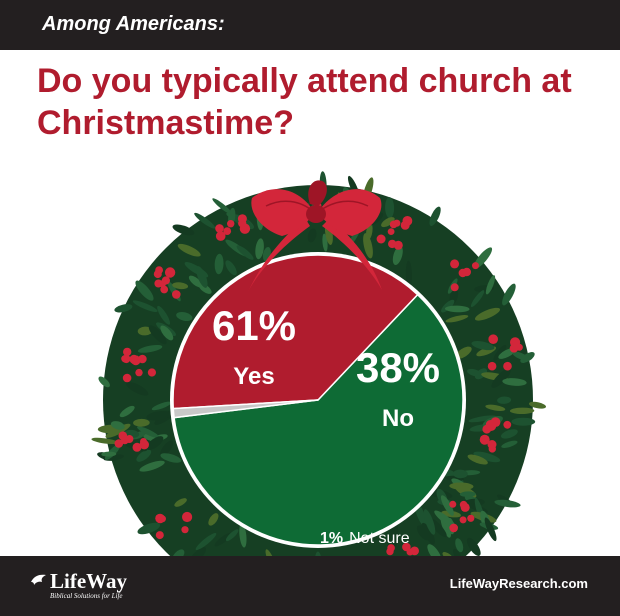 The width and height of the screenshot is (620, 616). Describe the element at coordinates (88, 581) in the screenshot. I see `logo-text: LifeWay` at that location.